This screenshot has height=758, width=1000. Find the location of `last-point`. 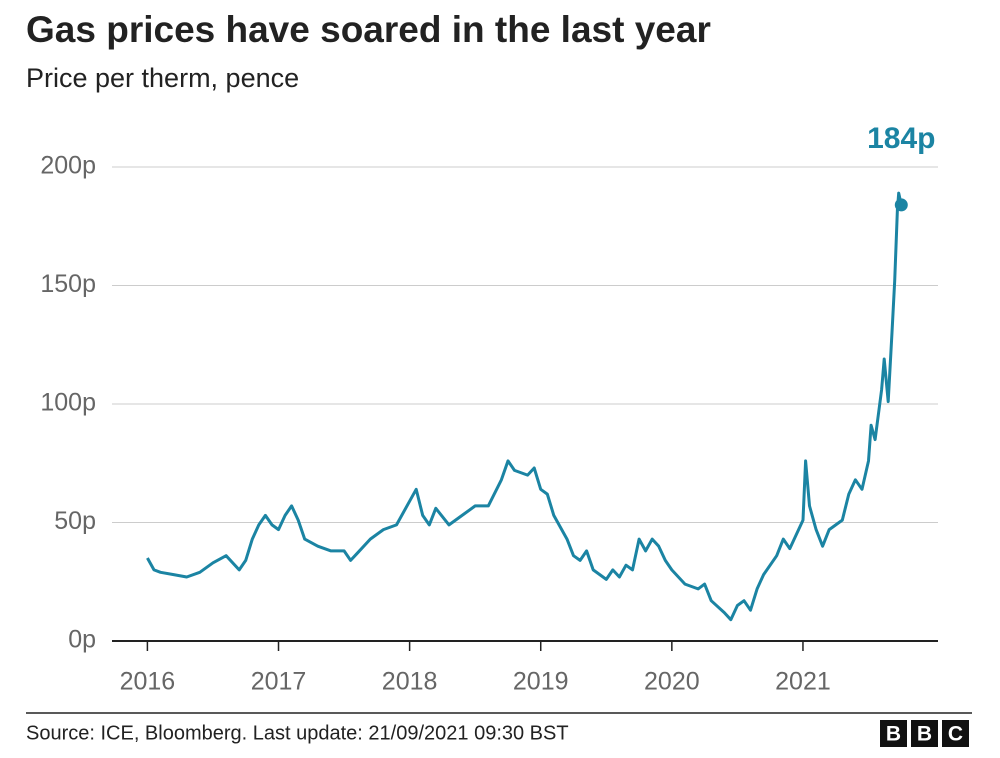

last-point is located at coordinates (901, 205).